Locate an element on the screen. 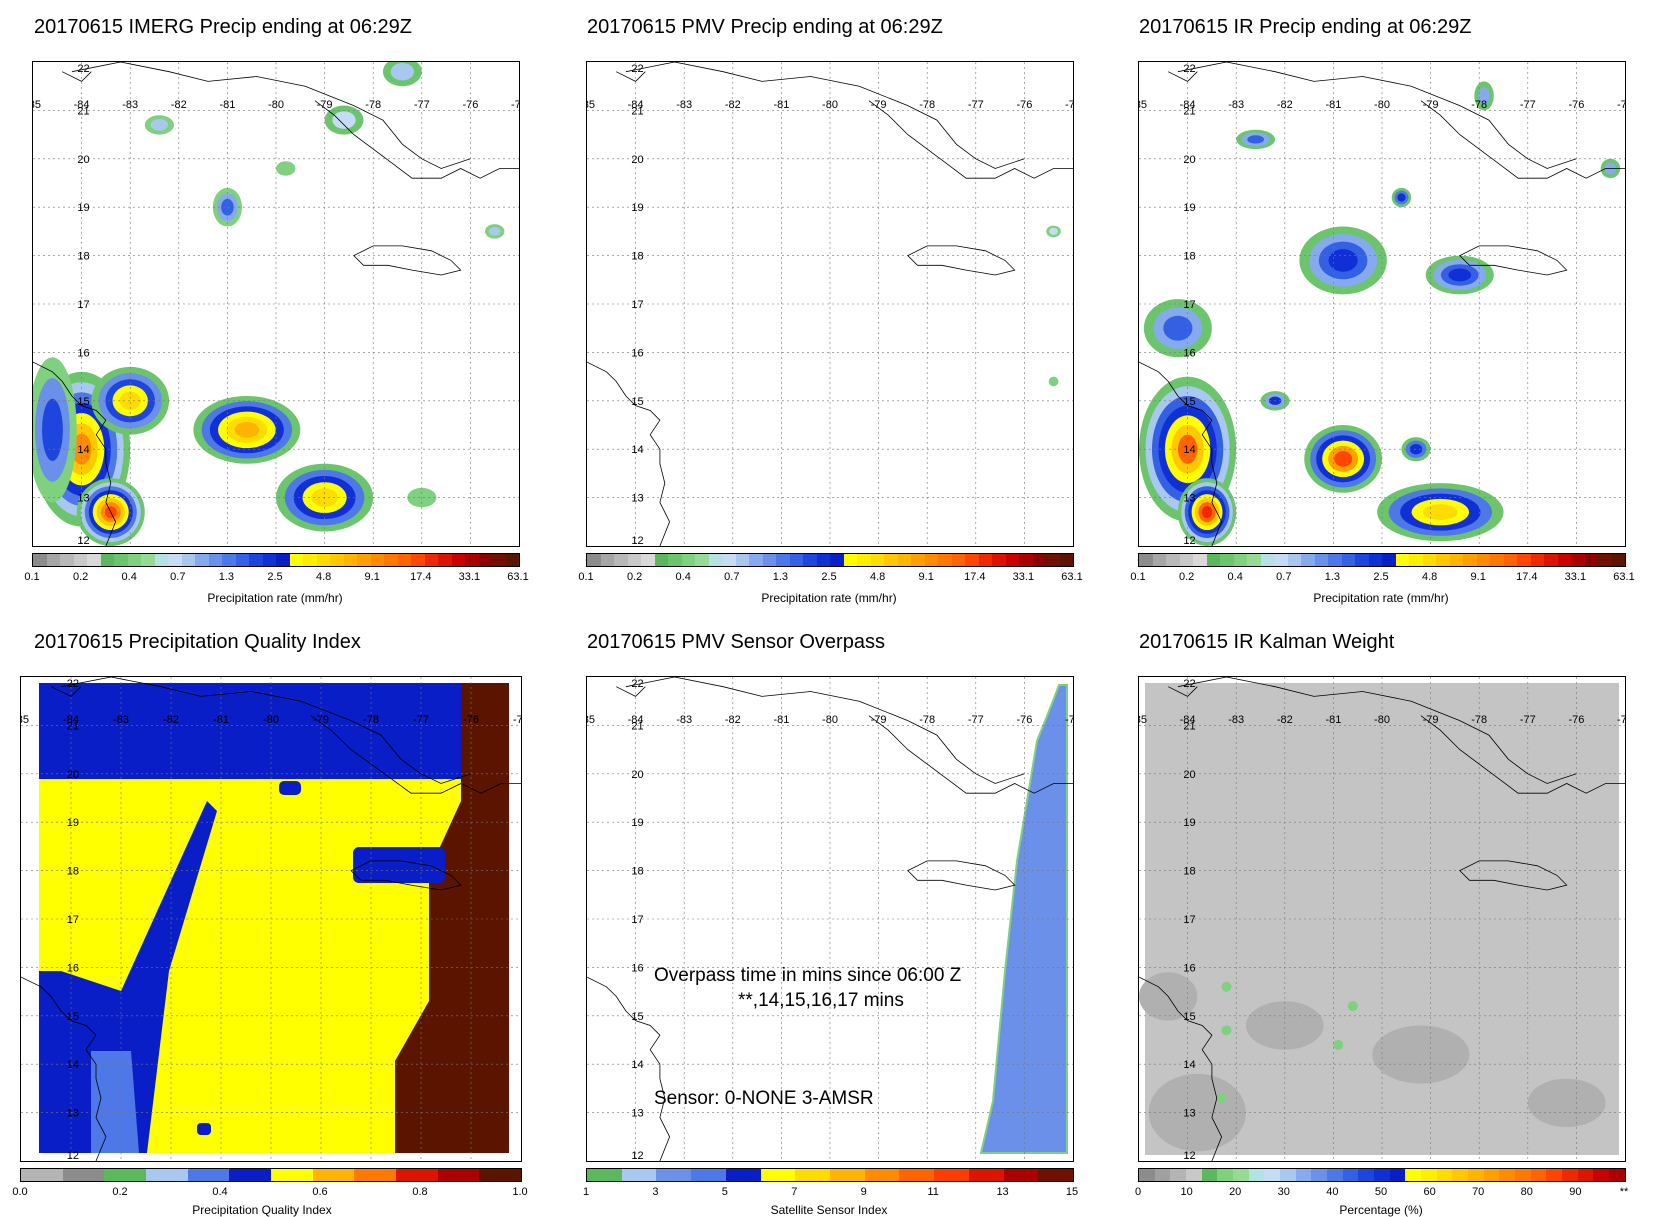  colorbar-label: Percentage (%) is located at coordinates (1381, 1210).